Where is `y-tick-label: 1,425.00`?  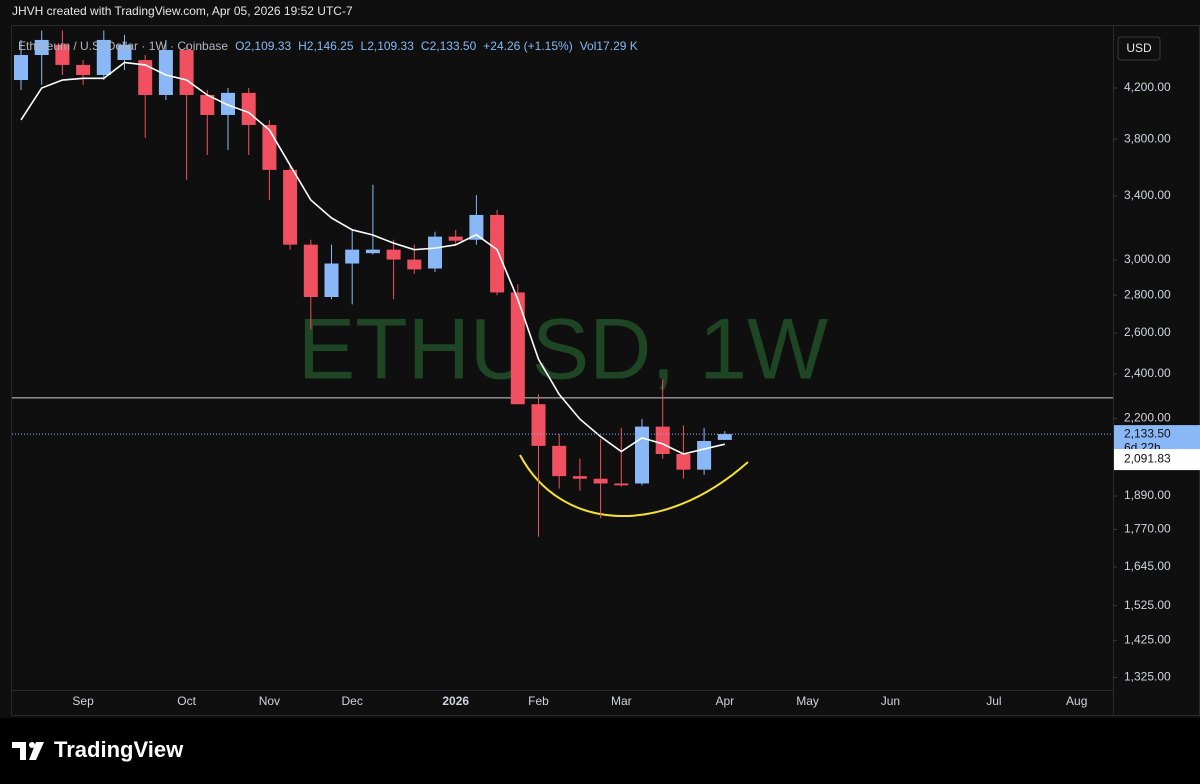
y-tick-label: 1,425.00 is located at coordinates (1147, 640).